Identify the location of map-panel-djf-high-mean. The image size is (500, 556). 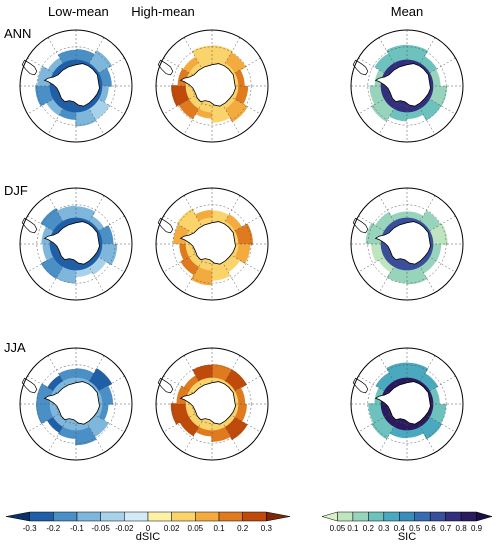
(212, 244).